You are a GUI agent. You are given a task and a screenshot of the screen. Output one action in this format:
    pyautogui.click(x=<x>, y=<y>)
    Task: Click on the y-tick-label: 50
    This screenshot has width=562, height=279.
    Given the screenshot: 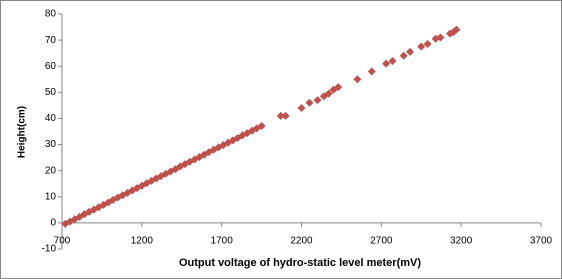 What is the action you would take?
    pyautogui.click(x=51, y=92)
    